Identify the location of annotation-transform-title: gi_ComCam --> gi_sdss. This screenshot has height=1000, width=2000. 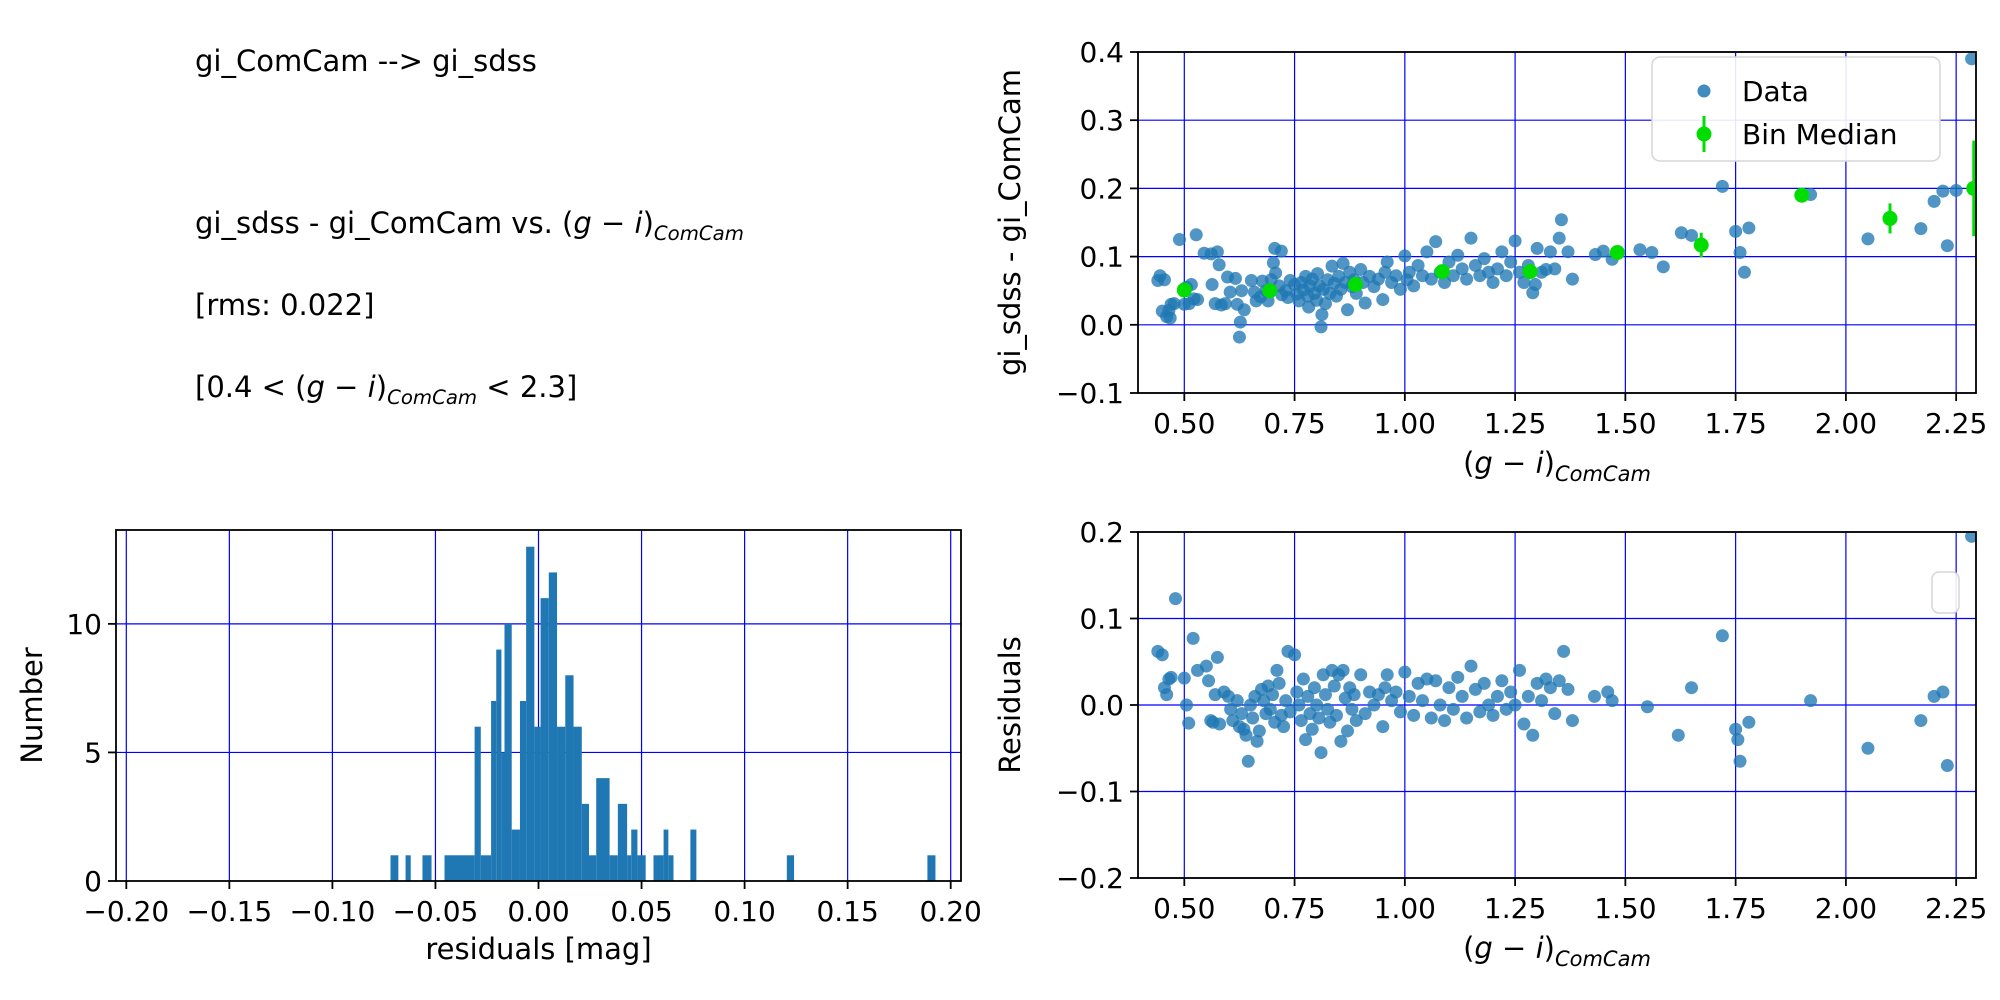
(366, 61).